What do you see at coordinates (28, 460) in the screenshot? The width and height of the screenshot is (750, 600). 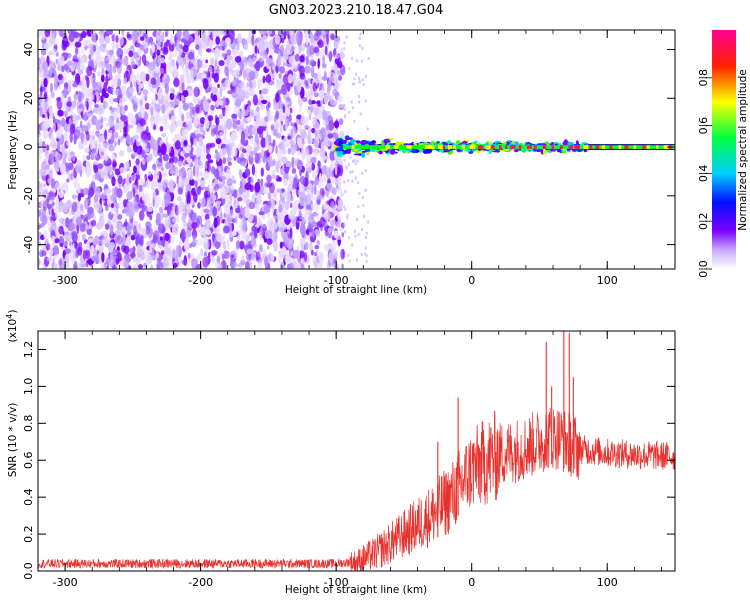 I see `snr-ytick-label: 0.6` at bounding box center [28, 460].